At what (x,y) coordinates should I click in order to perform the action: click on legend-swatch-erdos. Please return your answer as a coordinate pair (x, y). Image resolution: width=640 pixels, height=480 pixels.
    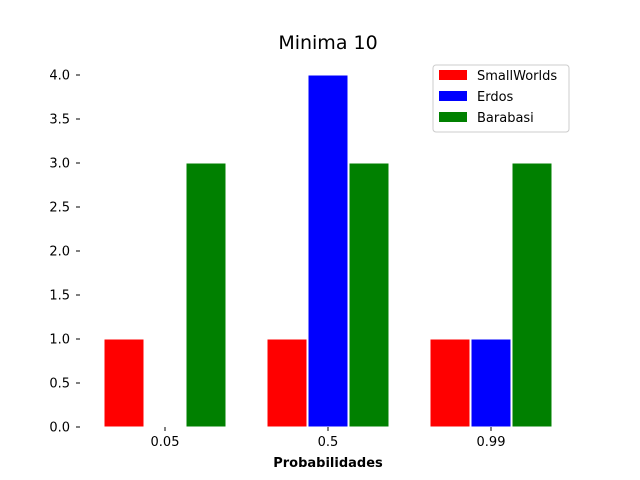
    Looking at the image, I should click on (453, 96).